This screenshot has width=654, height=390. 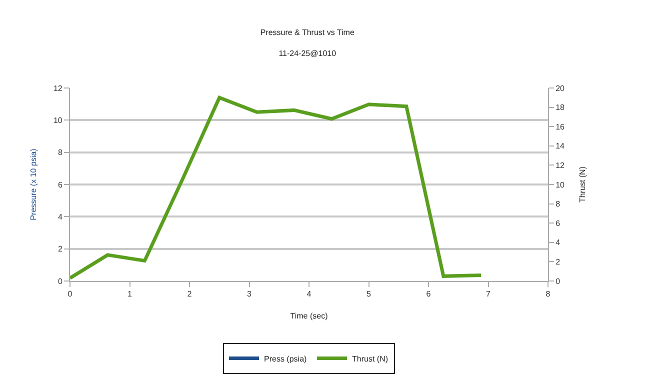 What do you see at coordinates (561, 165) in the screenshot?
I see `y2-tick-label: 12` at bounding box center [561, 165].